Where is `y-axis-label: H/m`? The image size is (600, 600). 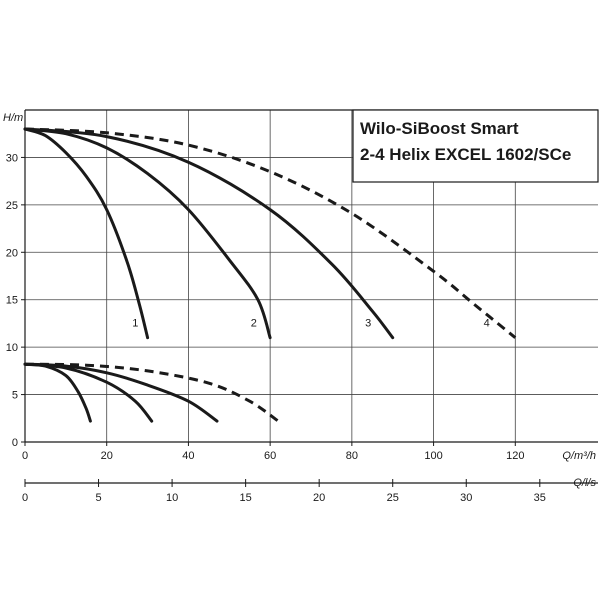
y-axis-label: H/m is located at coordinates (13, 118).